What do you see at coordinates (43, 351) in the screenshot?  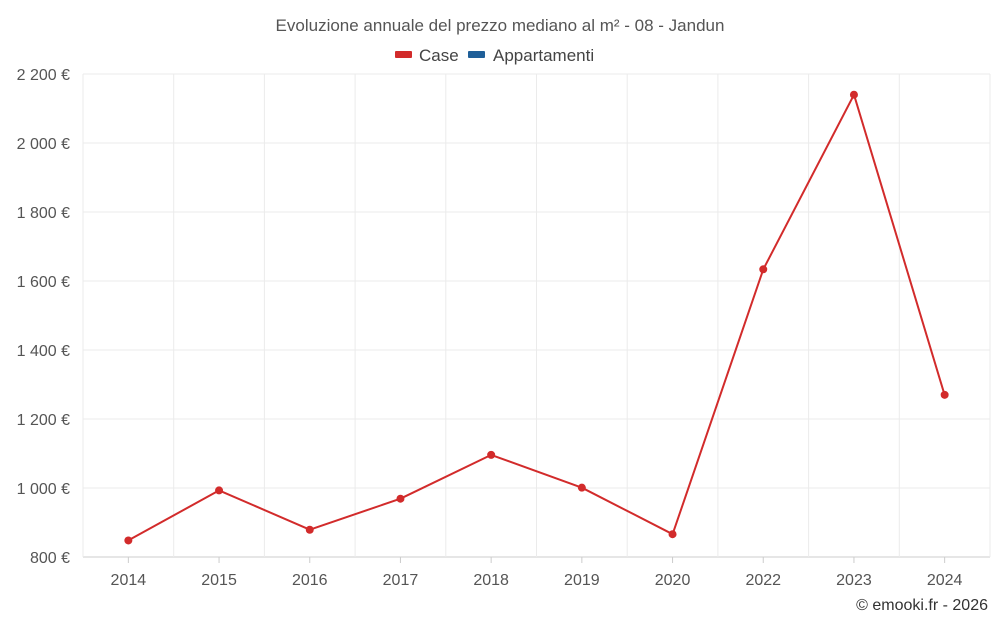 I see `y-tick-label: 1 400 €` at bounding box center [43, 351].